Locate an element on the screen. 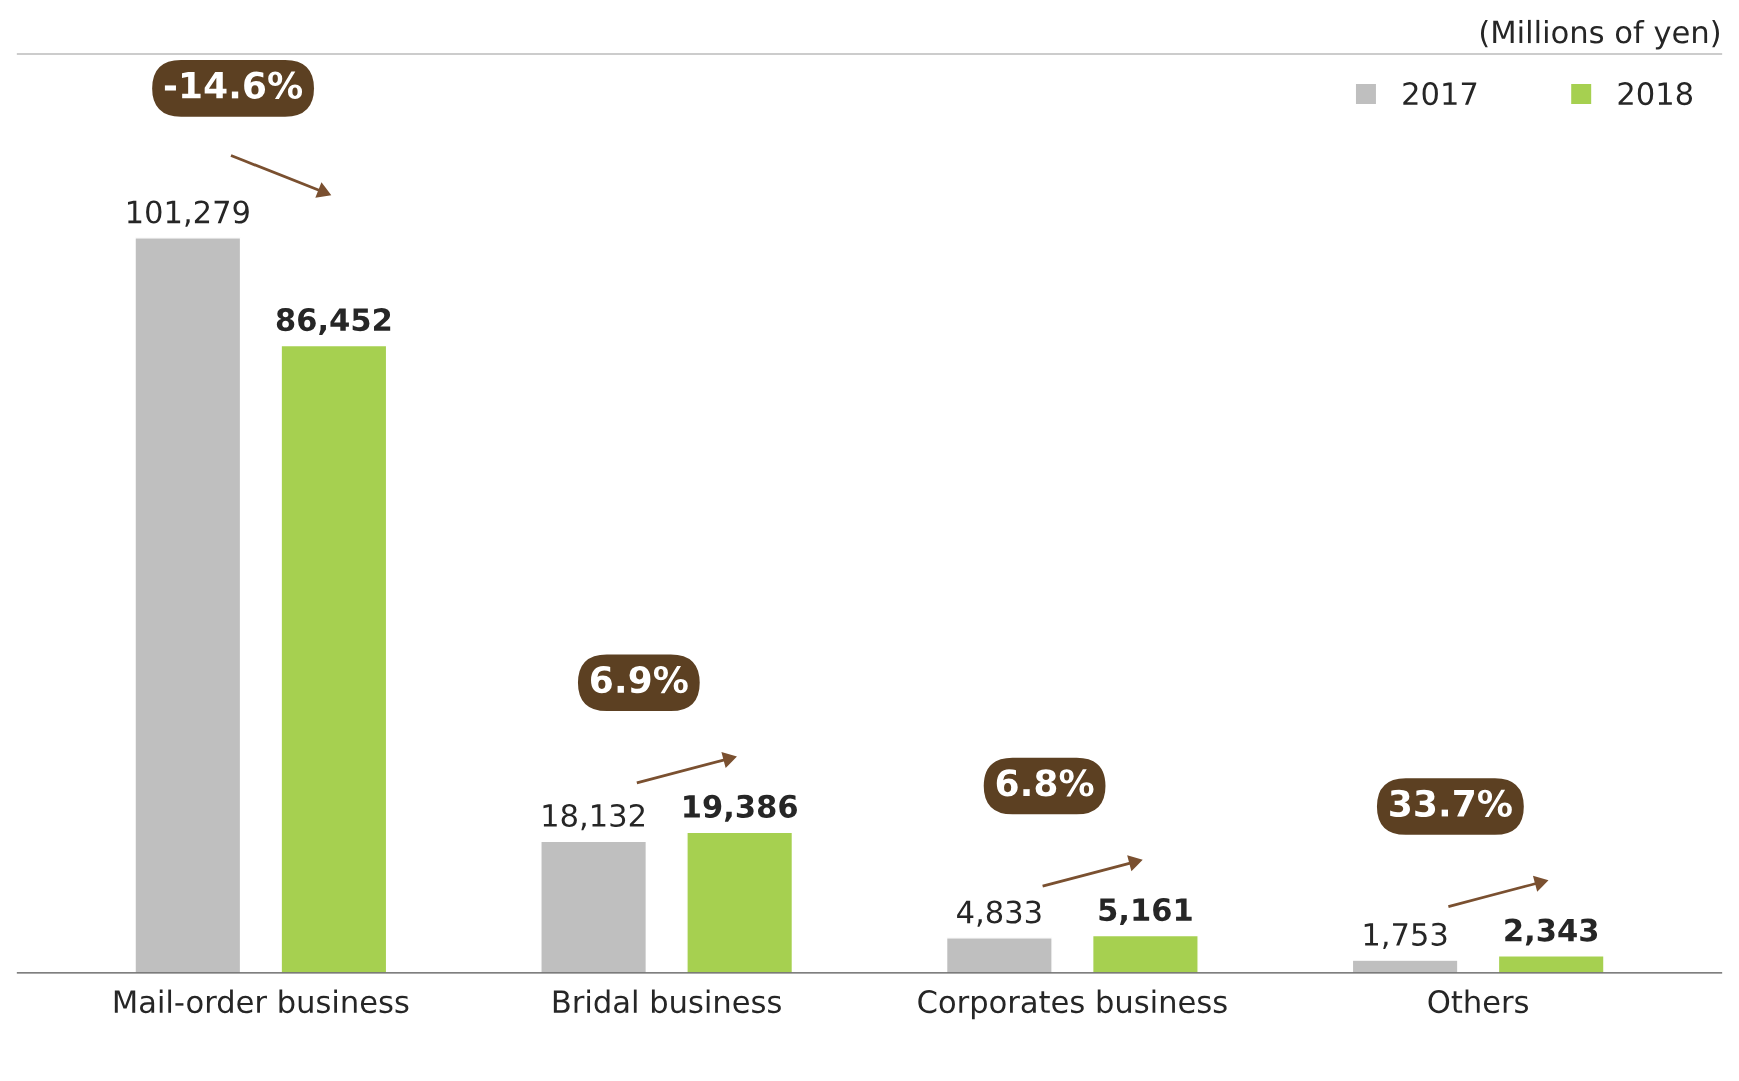  text: -14.6% is located at coordinates (233, 85).